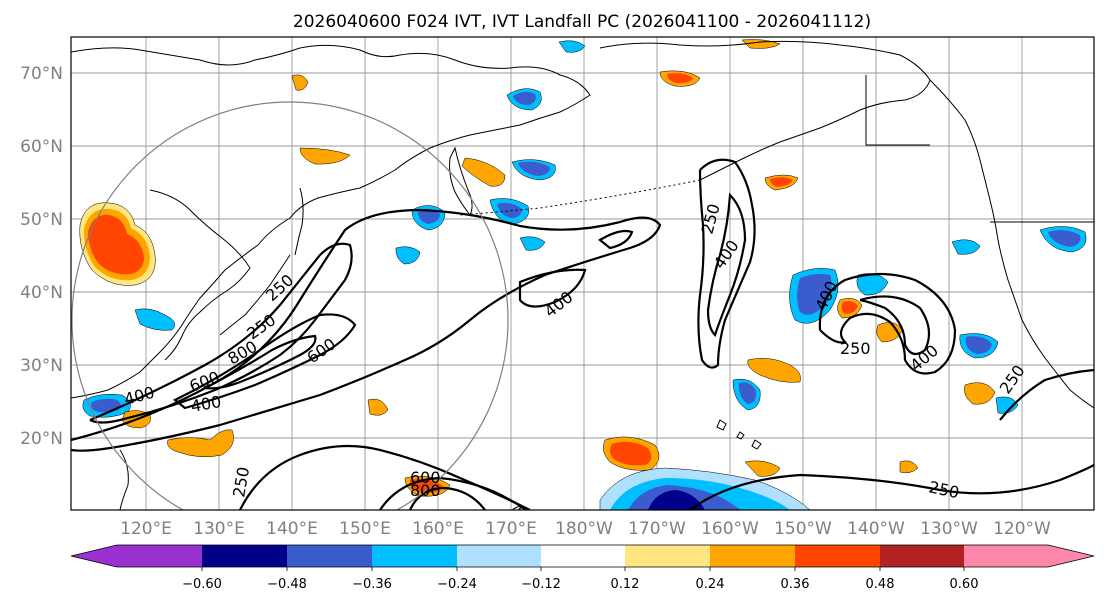 This screenshot has height=604, width=1105. Describe the element at coordinates (625, 584) in the screenshot. I see `colorbar-tick-label: 0.12` at that location.